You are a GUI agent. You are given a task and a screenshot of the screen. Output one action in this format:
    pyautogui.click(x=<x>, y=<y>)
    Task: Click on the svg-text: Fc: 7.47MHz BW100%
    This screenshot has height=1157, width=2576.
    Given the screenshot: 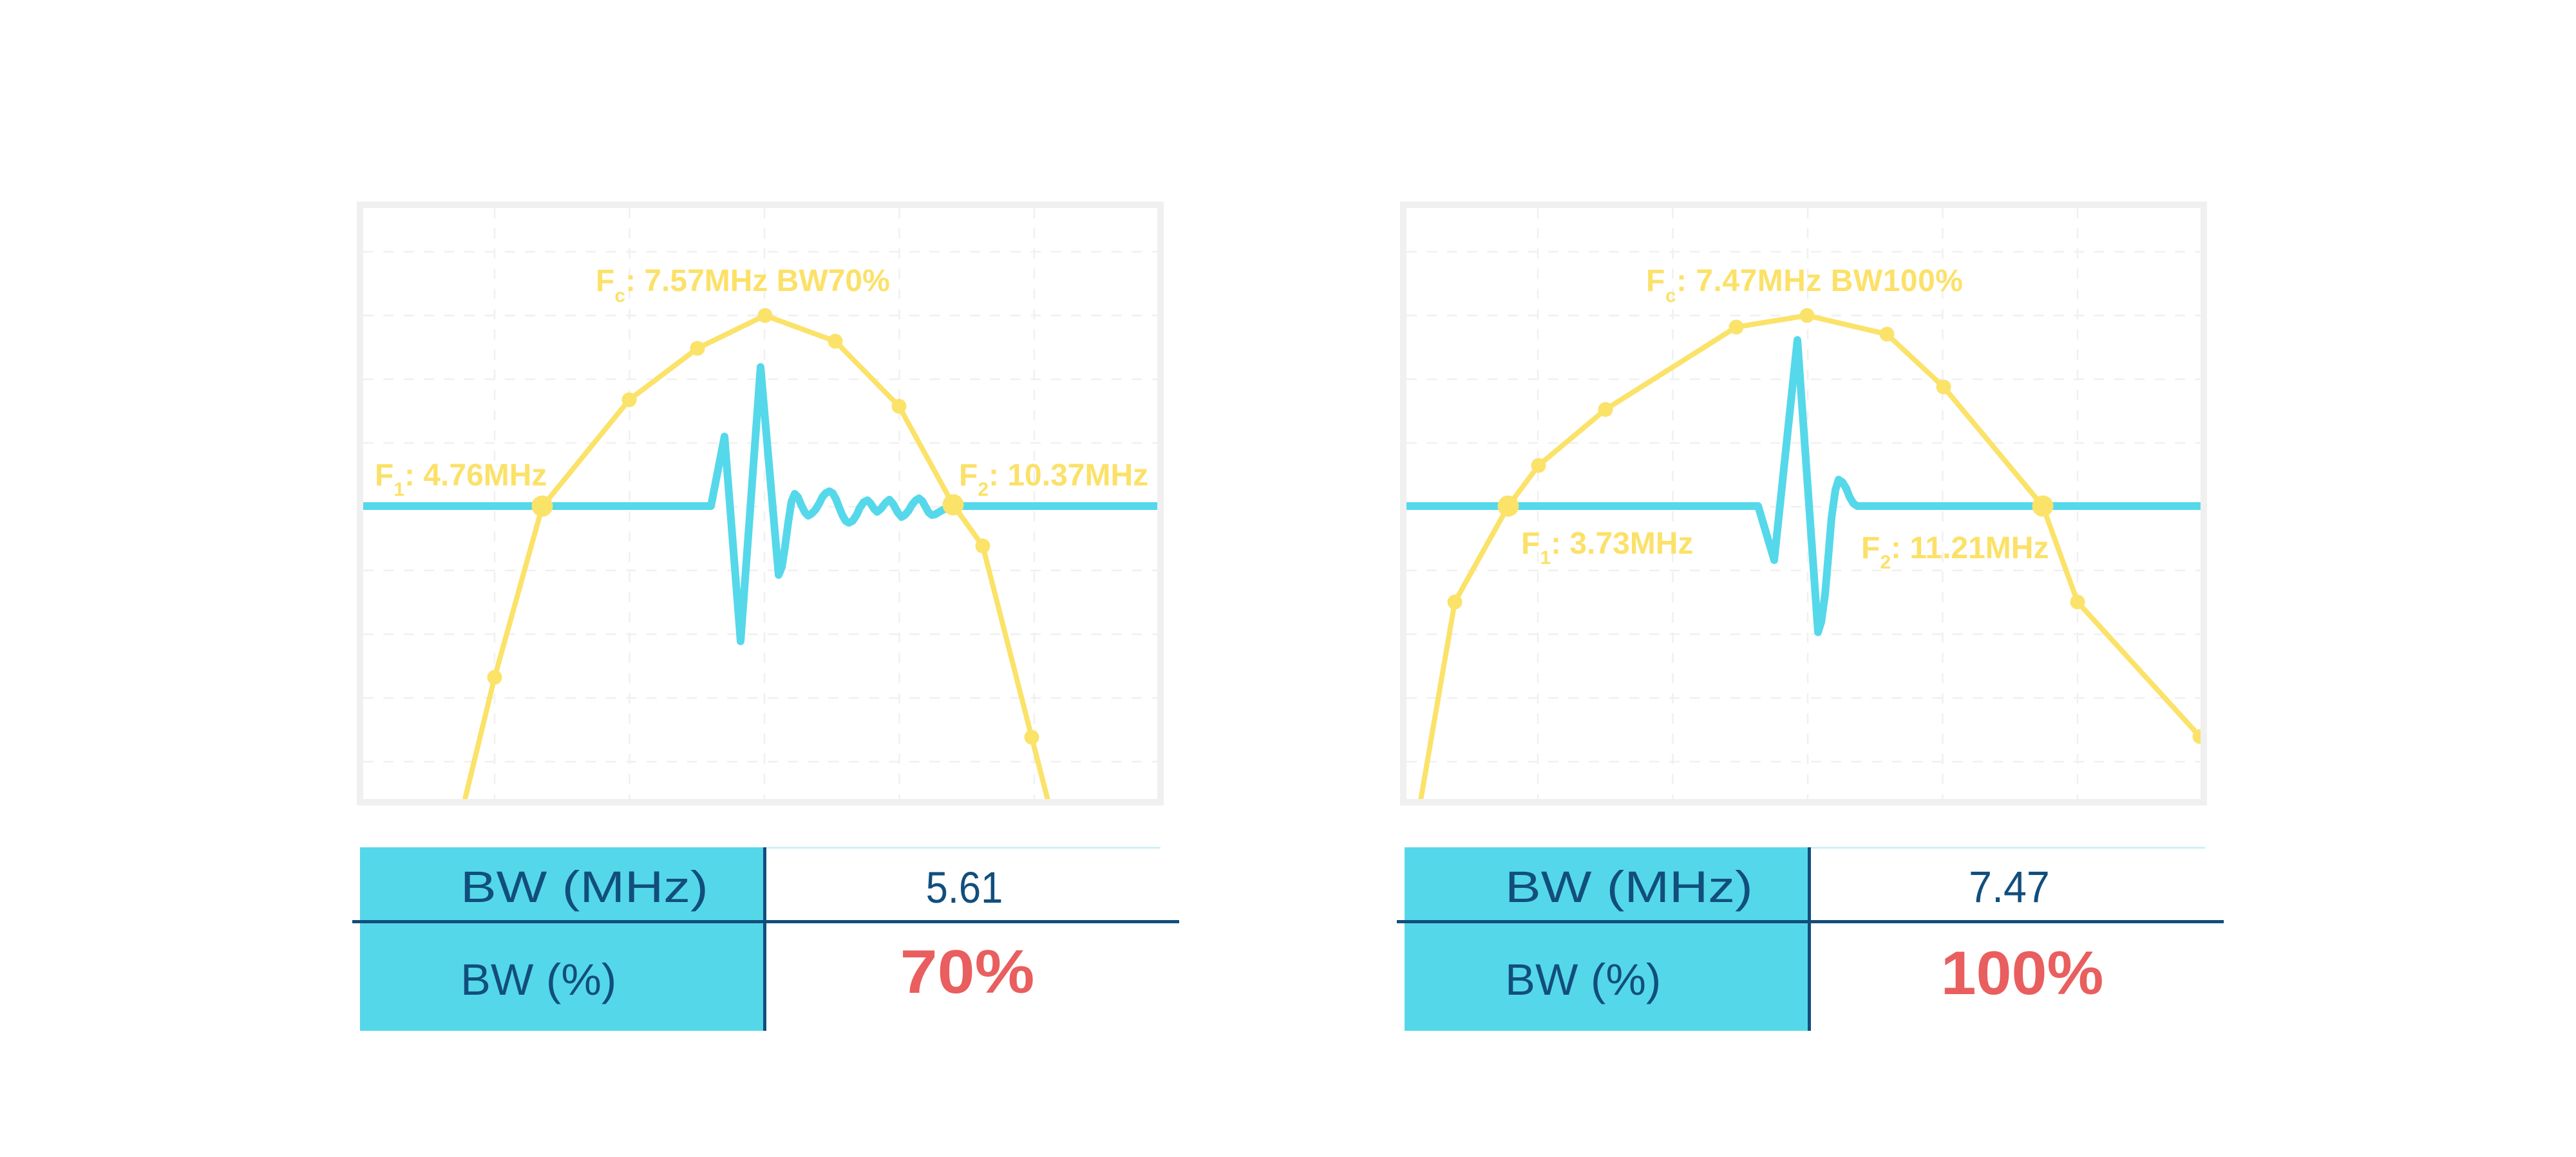 What is the action you would take?
    pyautogui.click(x=1805, y=285)
    